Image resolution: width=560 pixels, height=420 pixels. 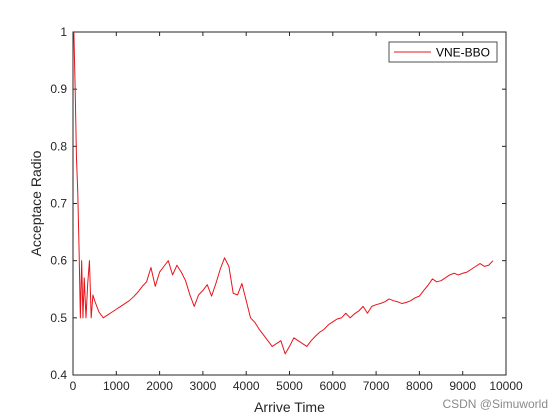 What do you see at coordinates (63, 32) in the screenshot?
I see `y-tick-label: 1` at bounding box center [63, 32].